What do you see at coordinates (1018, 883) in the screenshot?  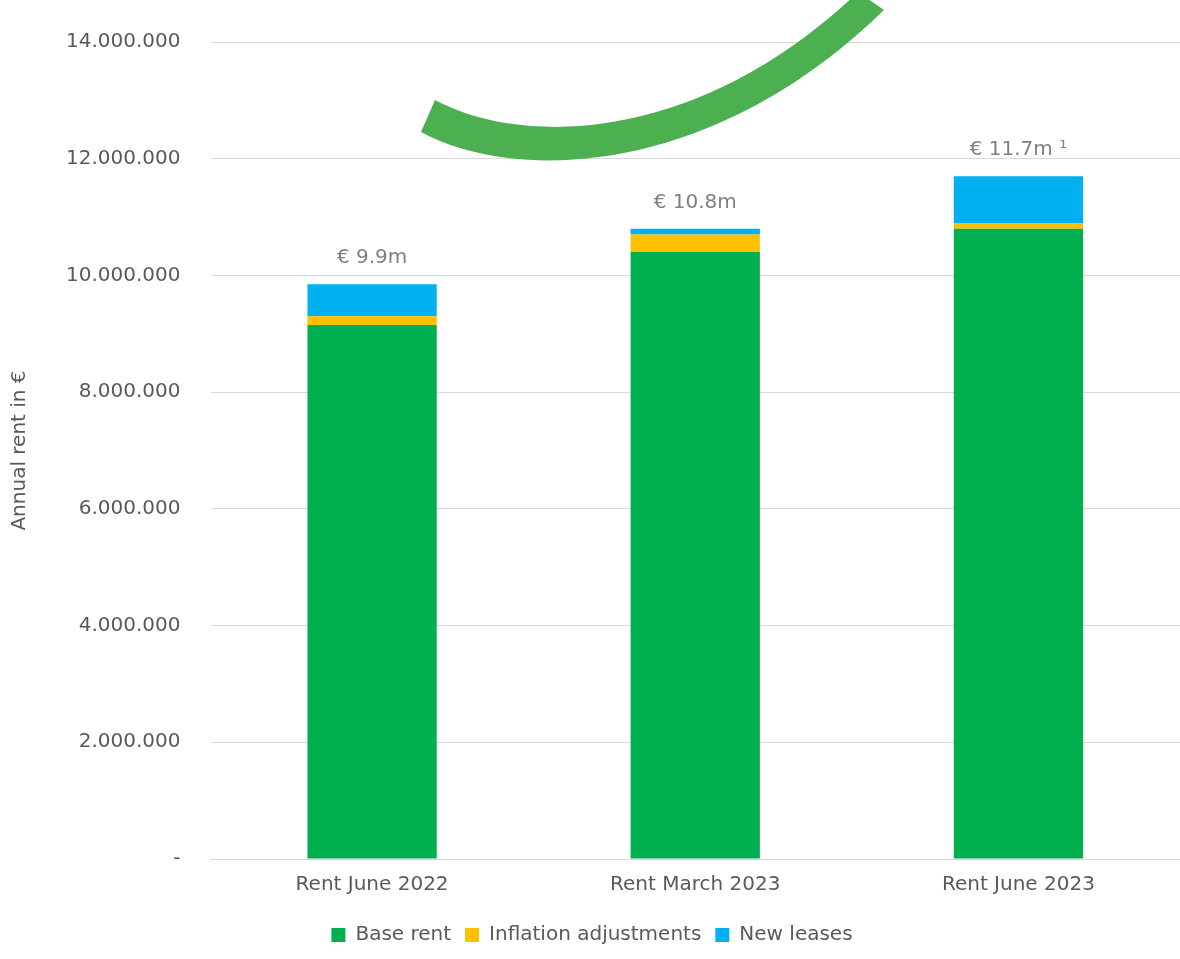 I see `x-tick-label: Rent June 2023` at bounding box center [1018, 883].